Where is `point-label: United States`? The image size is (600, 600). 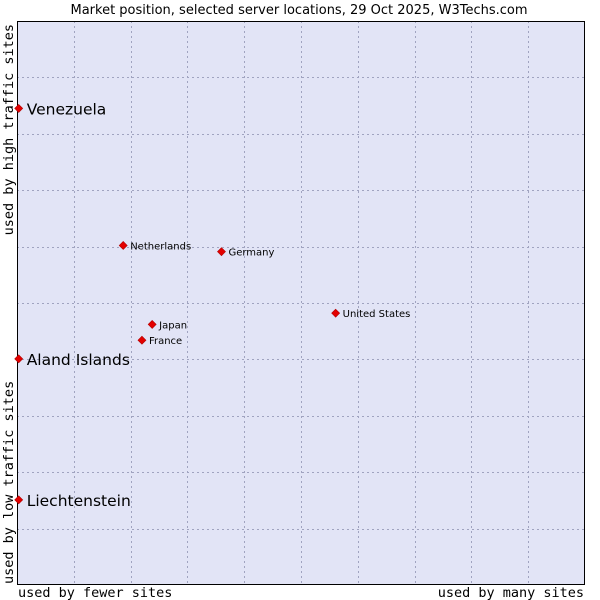 point-label: United States is located at coordinates (377, 314).